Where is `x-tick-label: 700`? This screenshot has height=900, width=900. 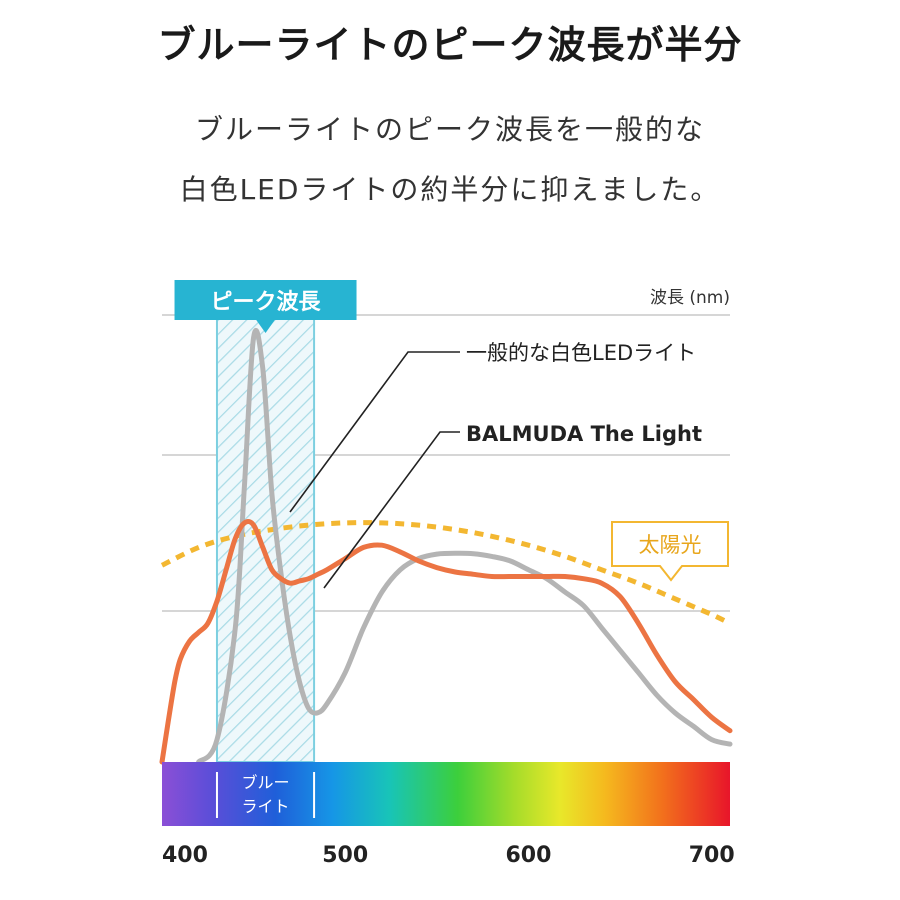 x-tick-label: 700 is located at coordinates (712, 855).